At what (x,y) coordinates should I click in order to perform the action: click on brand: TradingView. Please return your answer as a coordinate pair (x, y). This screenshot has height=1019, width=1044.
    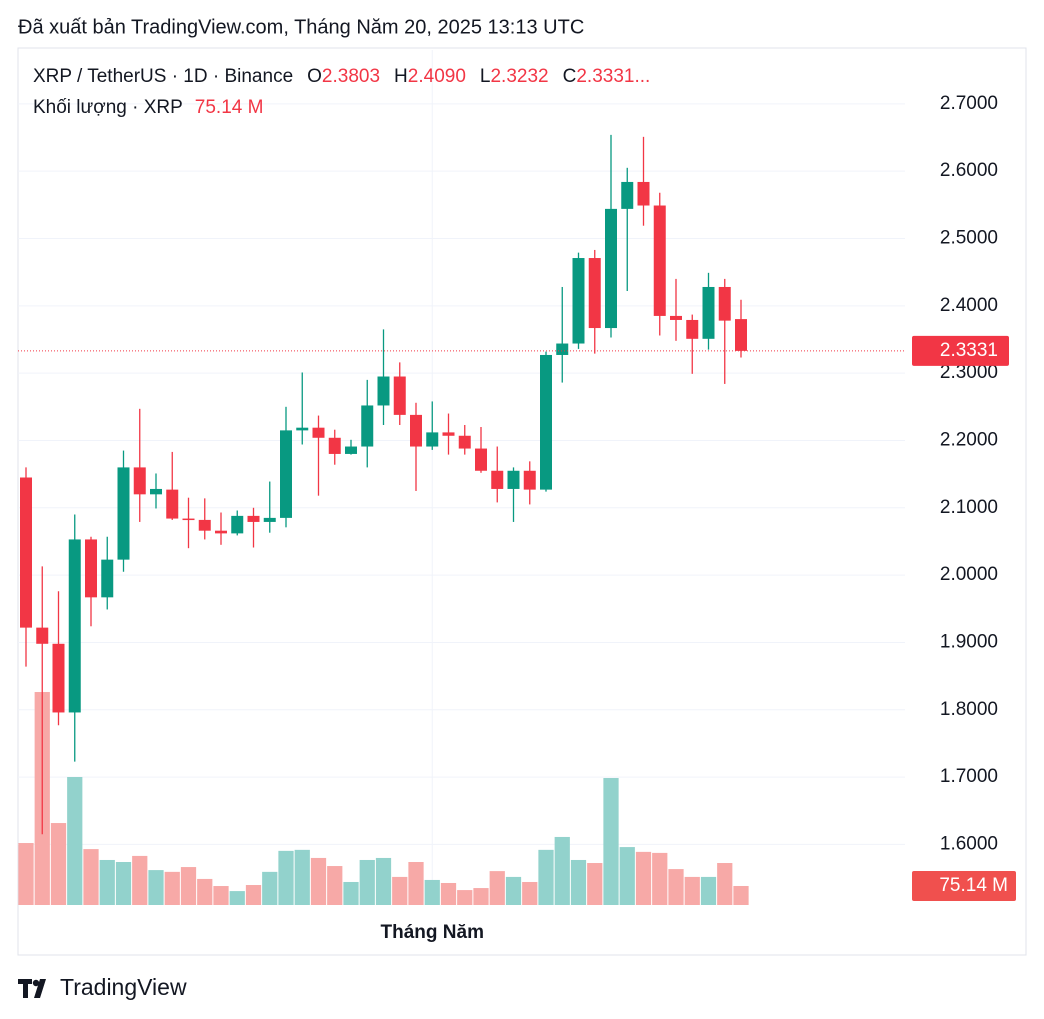
    Looking at the image, I should click on (123, 987).